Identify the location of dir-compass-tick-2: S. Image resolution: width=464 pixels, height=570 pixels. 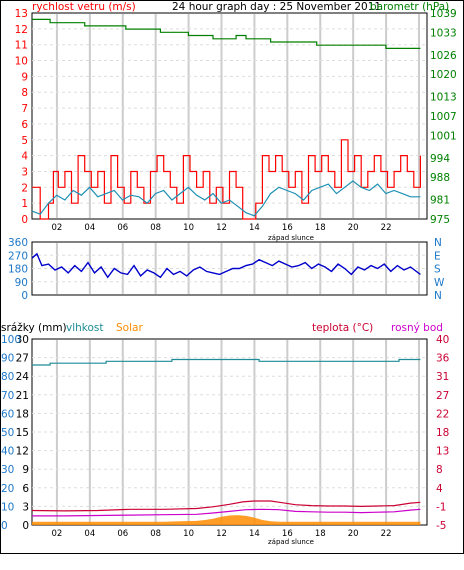
(437, 270).